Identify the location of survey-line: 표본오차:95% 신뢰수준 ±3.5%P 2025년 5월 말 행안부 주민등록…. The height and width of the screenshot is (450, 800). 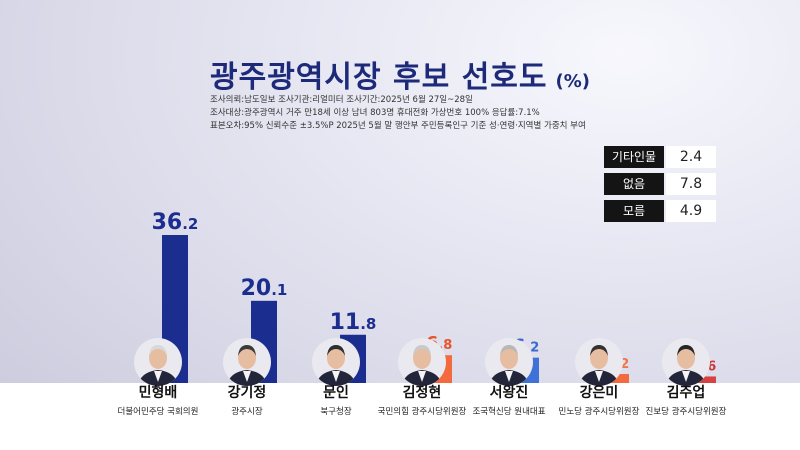
(398, 126).